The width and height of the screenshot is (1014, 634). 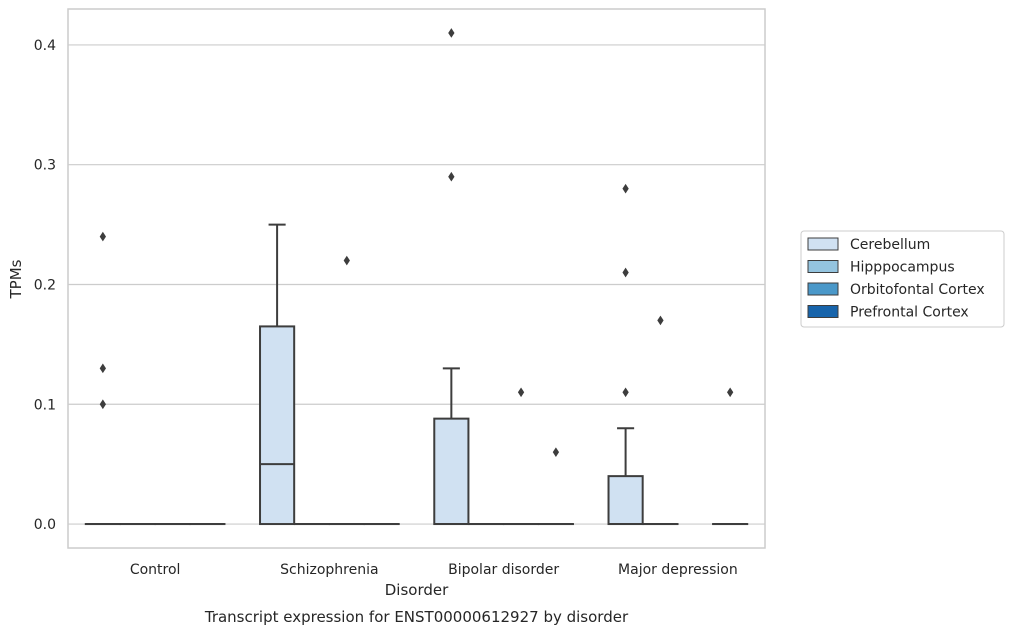 I want to click on x-tick-label: Major depression, so click(x=678, y=570).